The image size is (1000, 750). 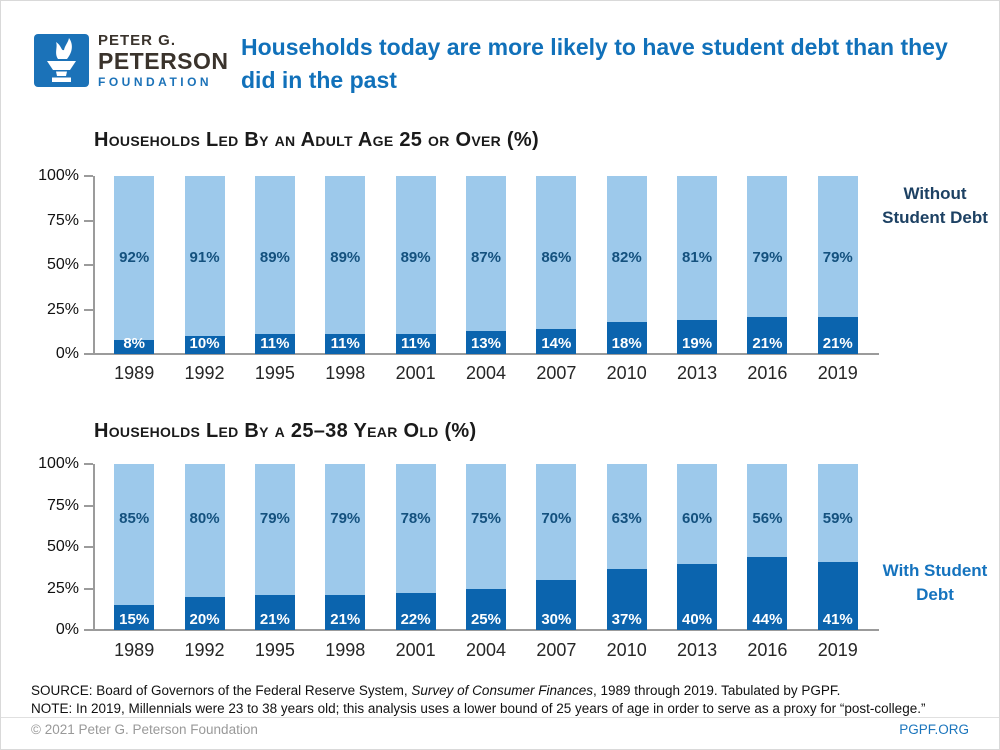 I want to click on value-label-without: 60%, so click(x=697, y=519).